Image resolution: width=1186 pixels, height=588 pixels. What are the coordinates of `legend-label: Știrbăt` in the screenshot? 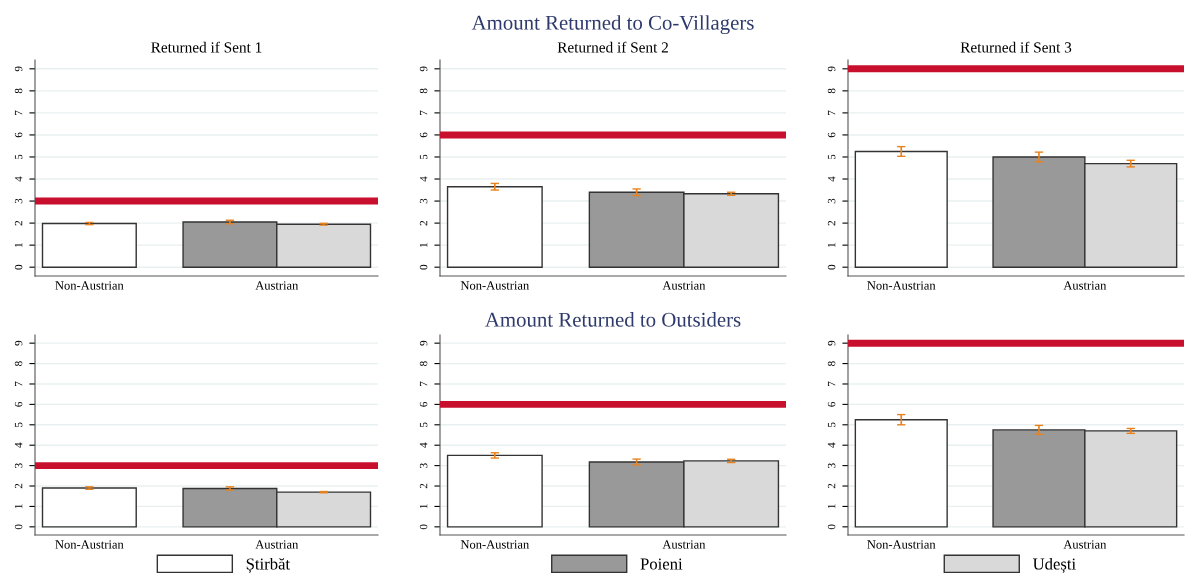 It's located at (268, 565).